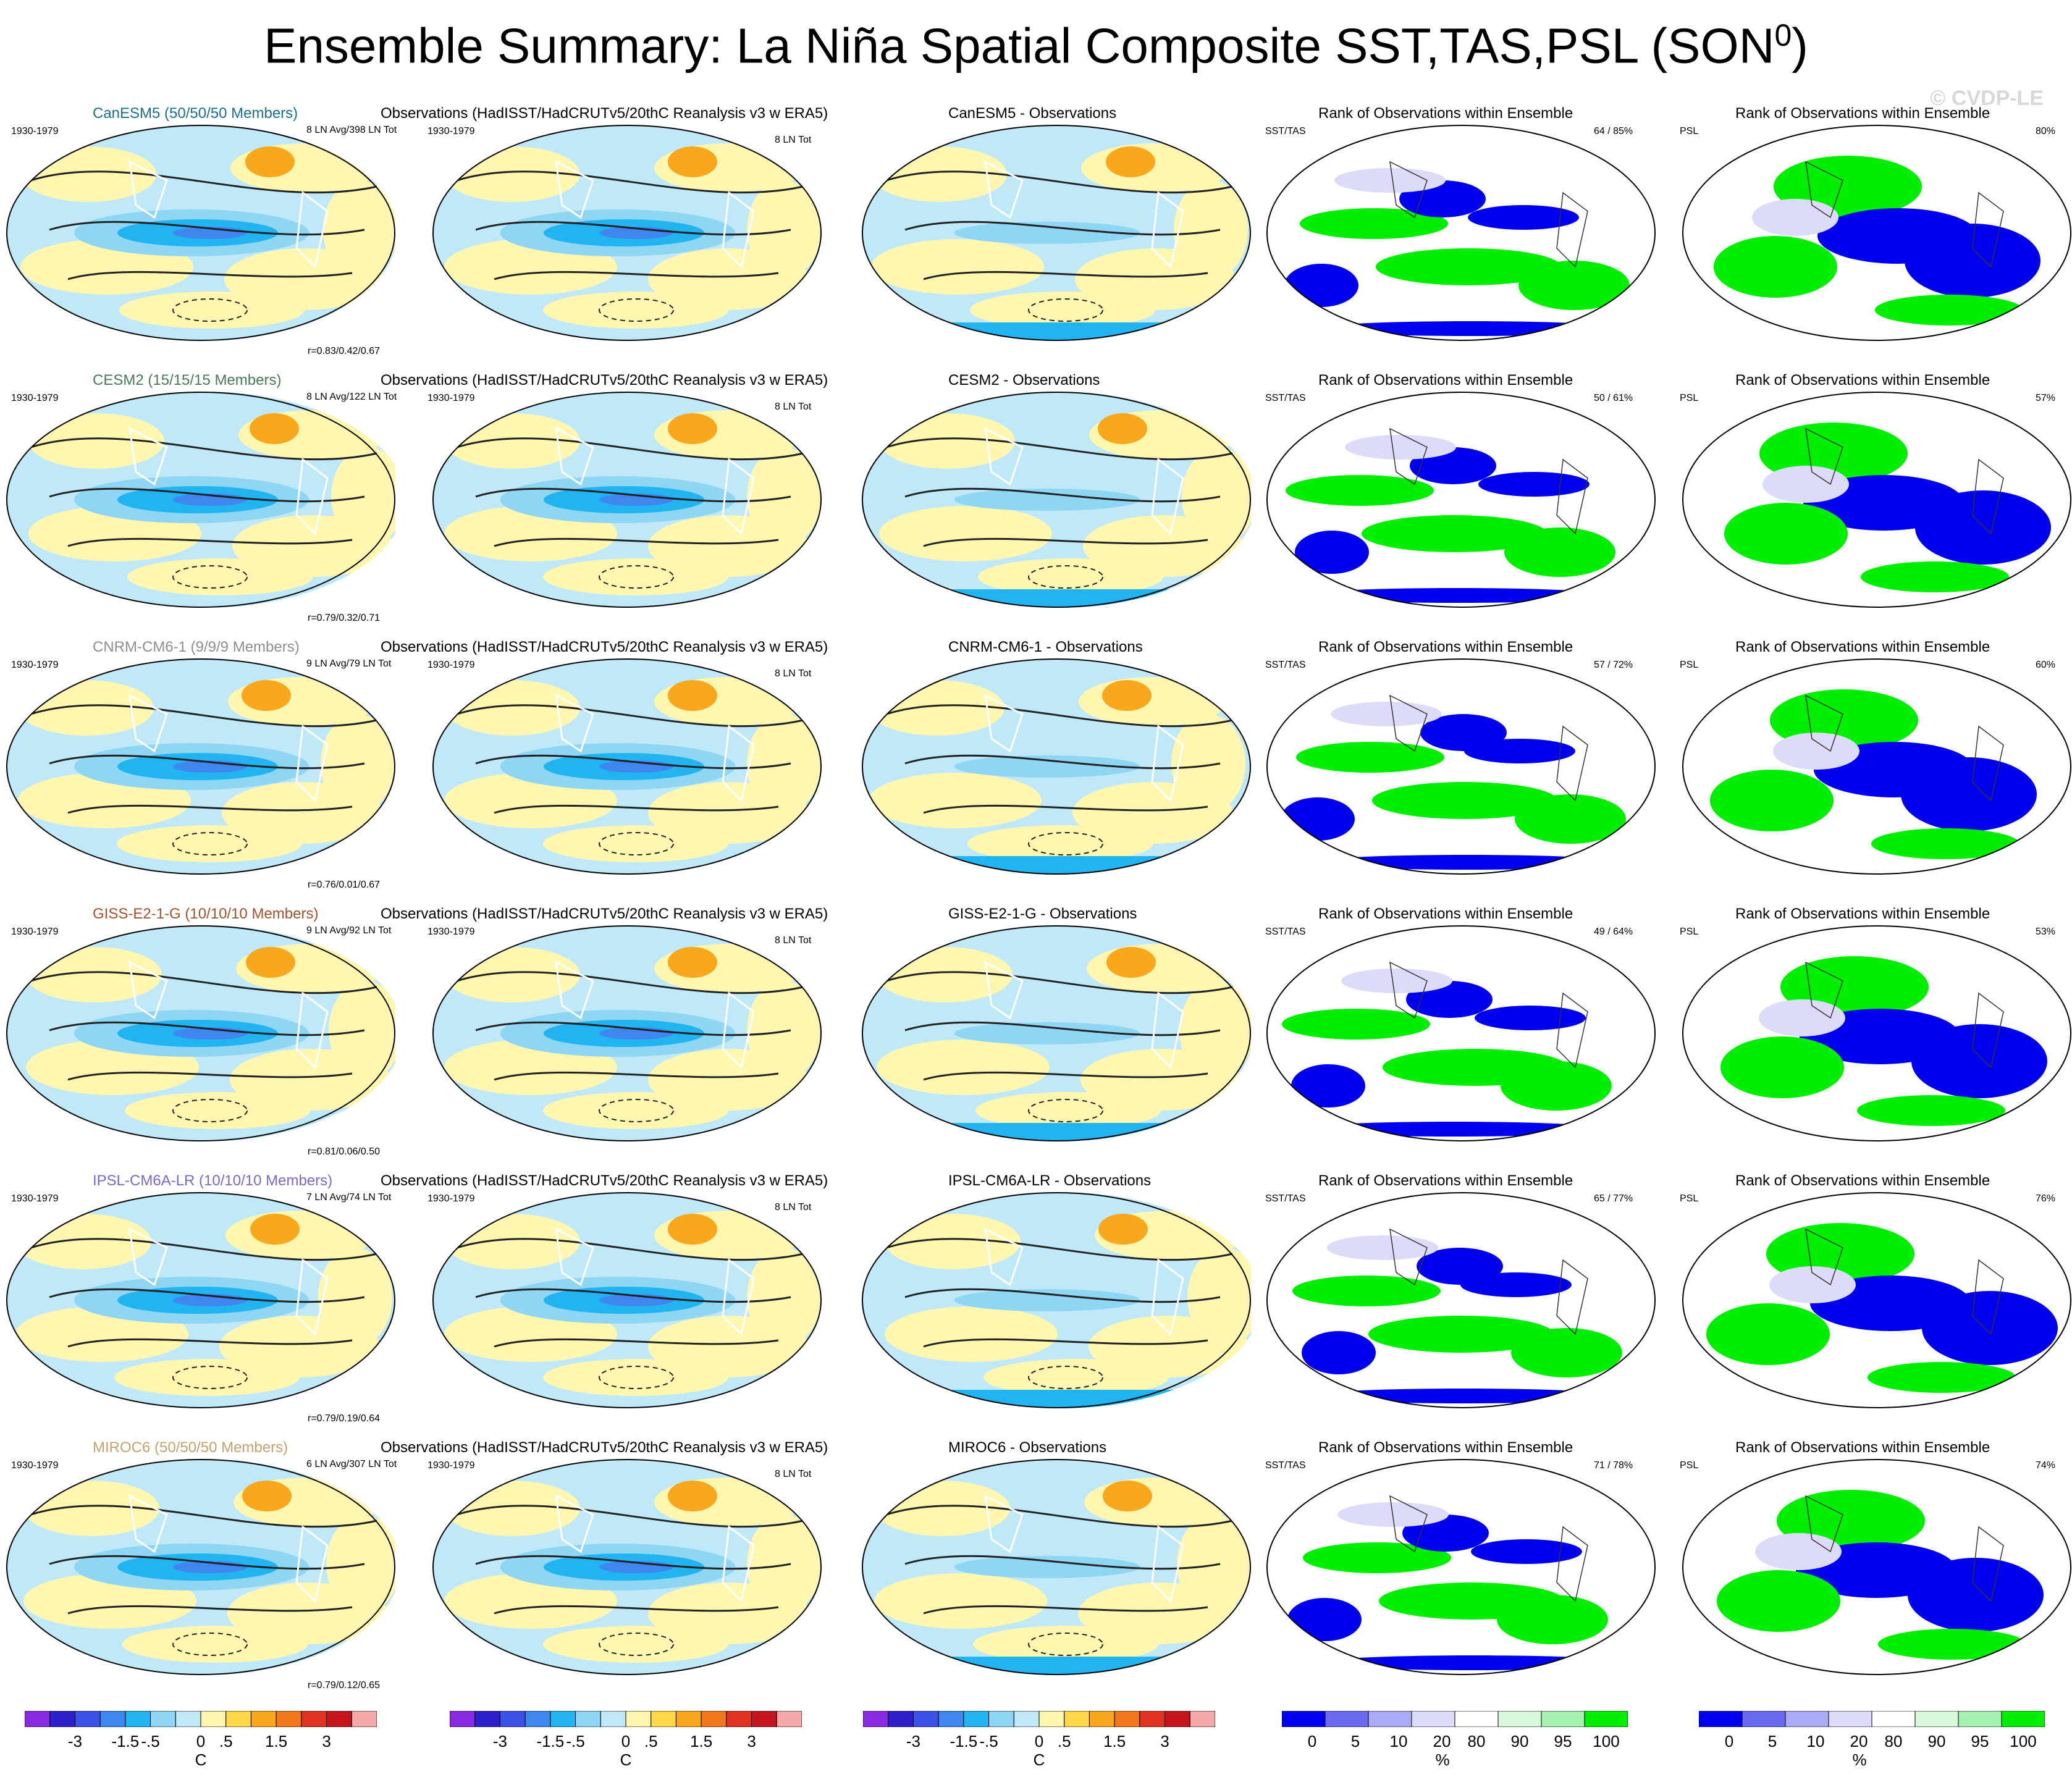  Describe the element at coordinates (1056, 1666) in the screenshot. I see `diff-polar-band` at that location.